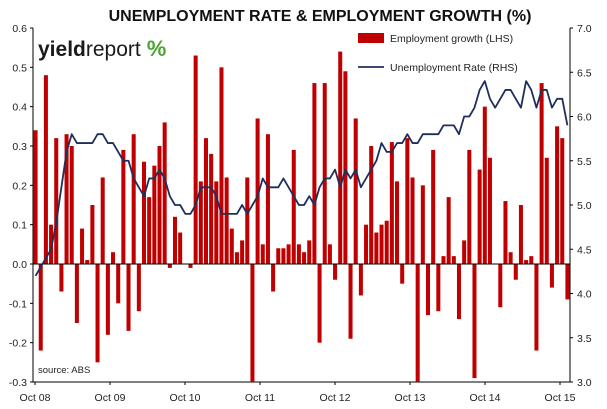 The height and width of the screenshot is (409, 607). Describe the element at coordinates (19, 186) in the screenshot. I see `left-tick-label: 0.2` at that location.